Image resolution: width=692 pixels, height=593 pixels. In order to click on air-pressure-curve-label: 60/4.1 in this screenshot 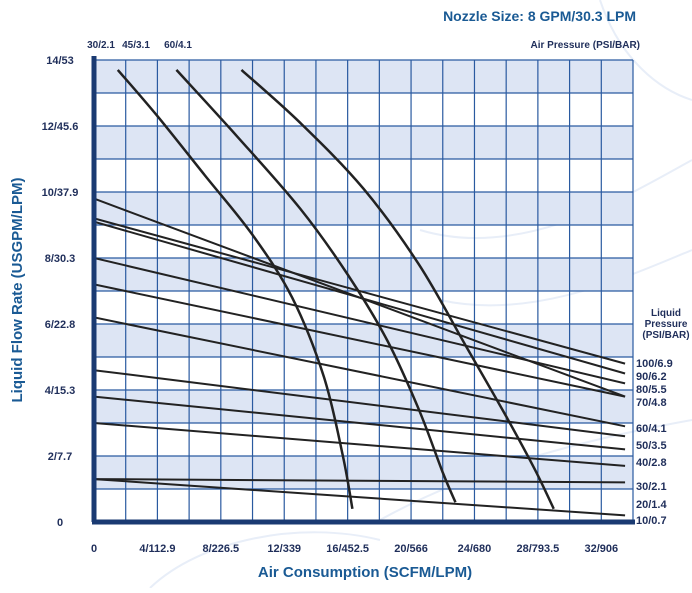, I will do `click(178, 45)`.